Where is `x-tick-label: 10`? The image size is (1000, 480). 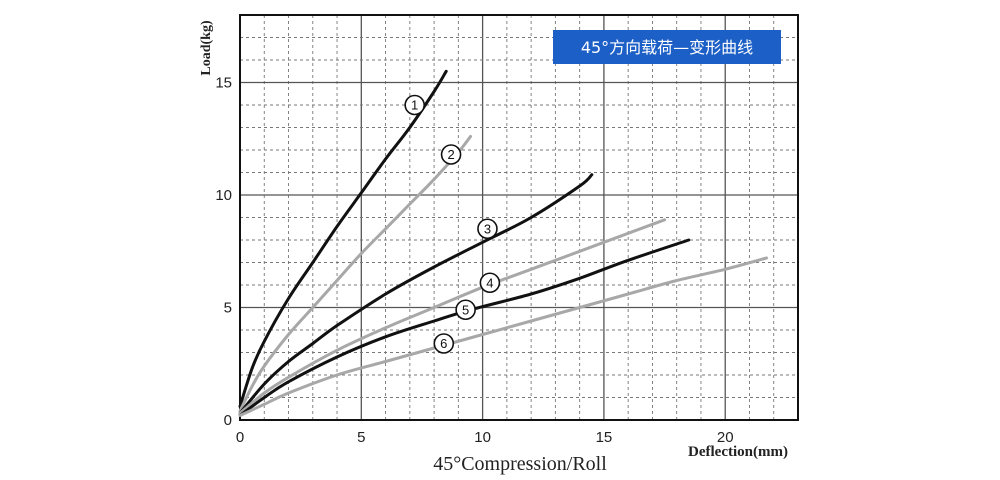
x-tick-label: 10 is located at coordinates (482, 437).